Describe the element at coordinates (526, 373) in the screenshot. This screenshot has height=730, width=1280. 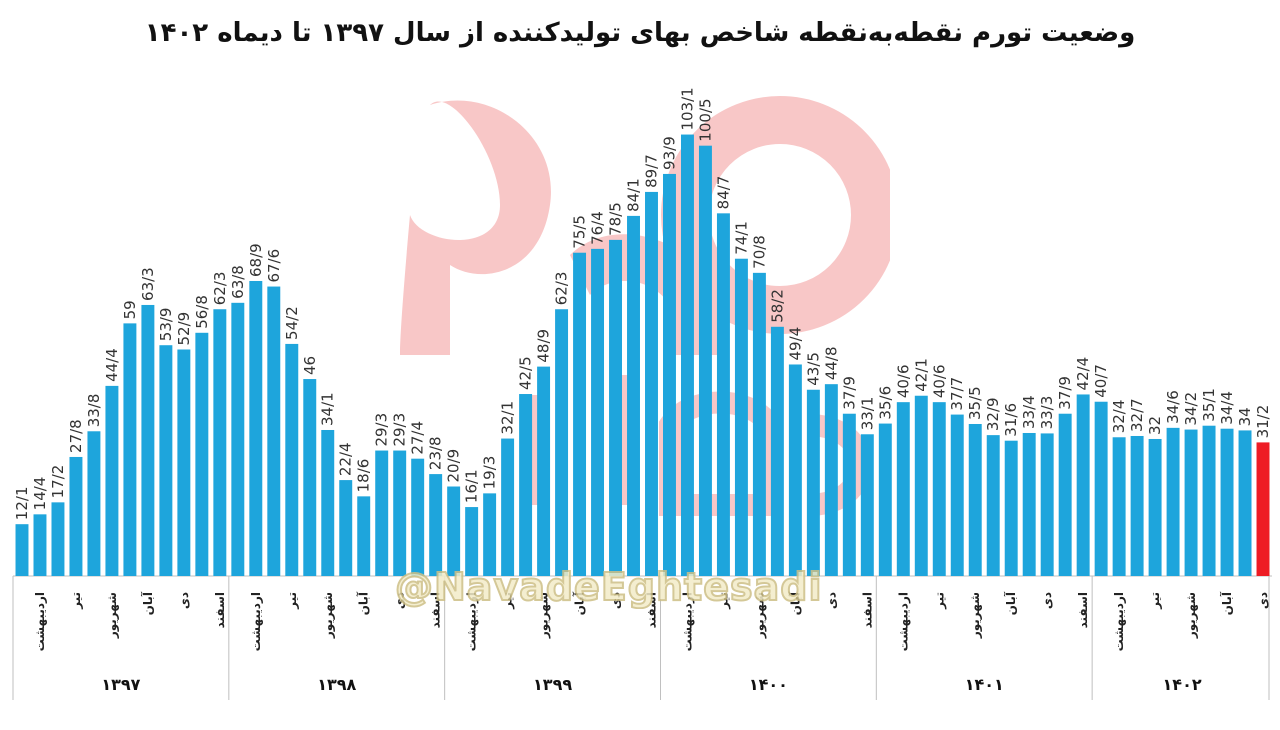
I see `data-label: 42/5` at that location.